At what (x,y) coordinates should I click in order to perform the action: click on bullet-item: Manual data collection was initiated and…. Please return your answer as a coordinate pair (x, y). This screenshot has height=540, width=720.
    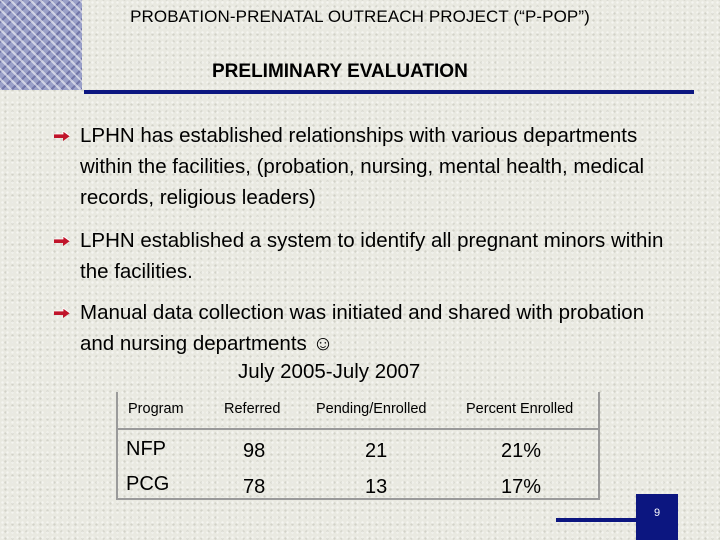
    Looking at the image, I should click on (360, 328).